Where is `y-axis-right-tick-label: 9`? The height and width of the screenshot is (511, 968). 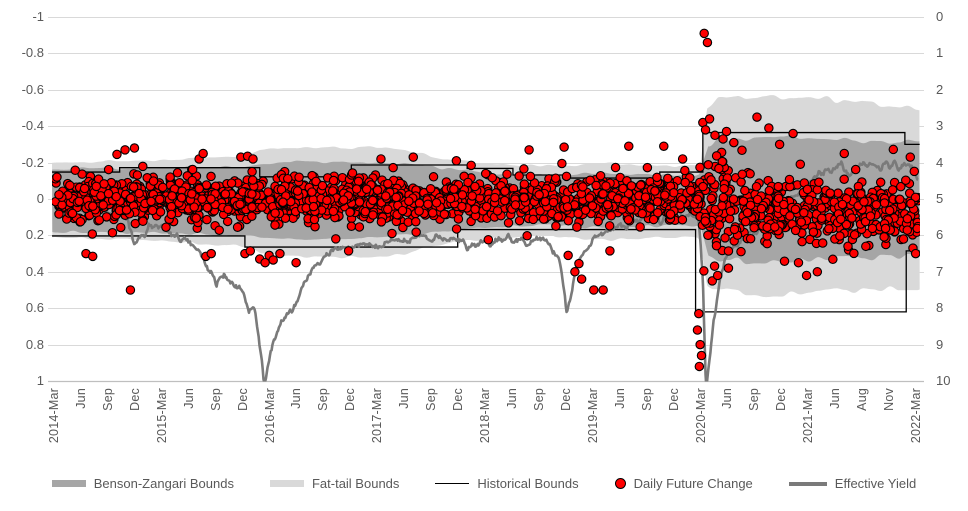
y-axis-right-tick-label: 9 is located at coordinates (940, 344).